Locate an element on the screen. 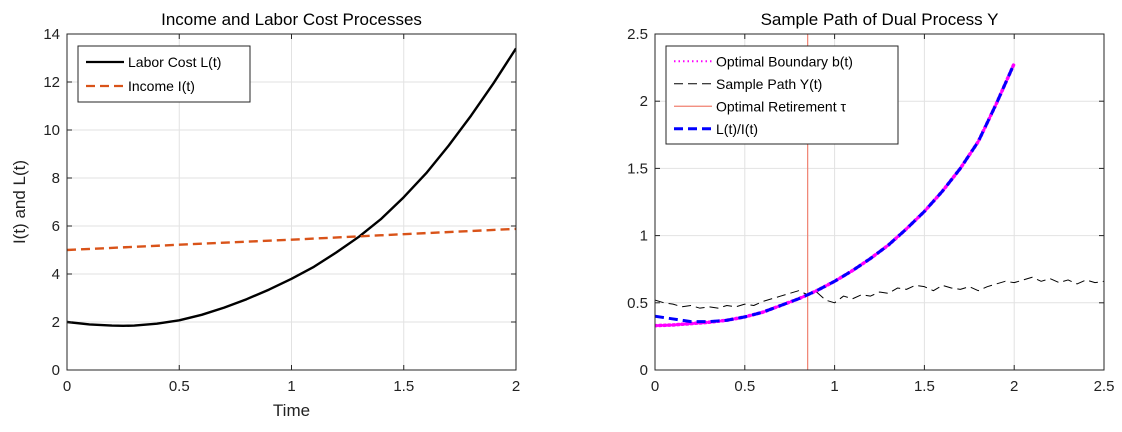  y-tick-label: 10 is located at coordinates (51, 130).